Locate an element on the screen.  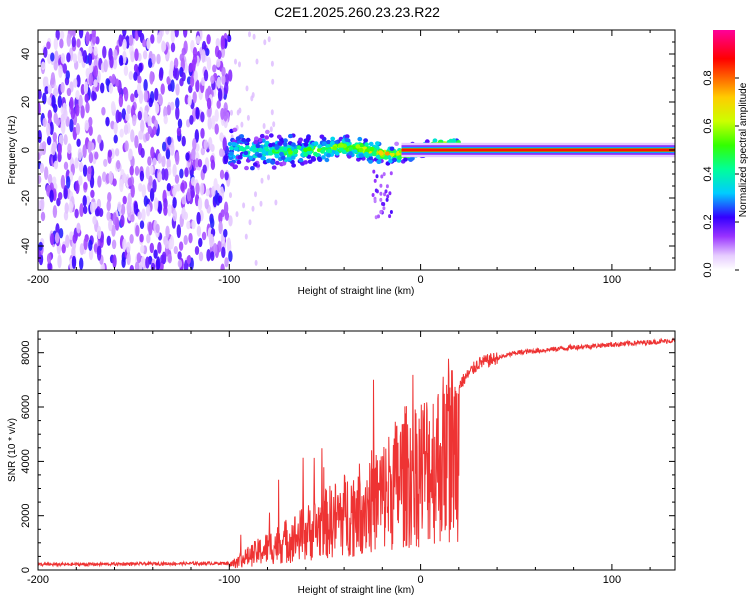
y-tick-label: 4000 is located at coordinates (26, 461).